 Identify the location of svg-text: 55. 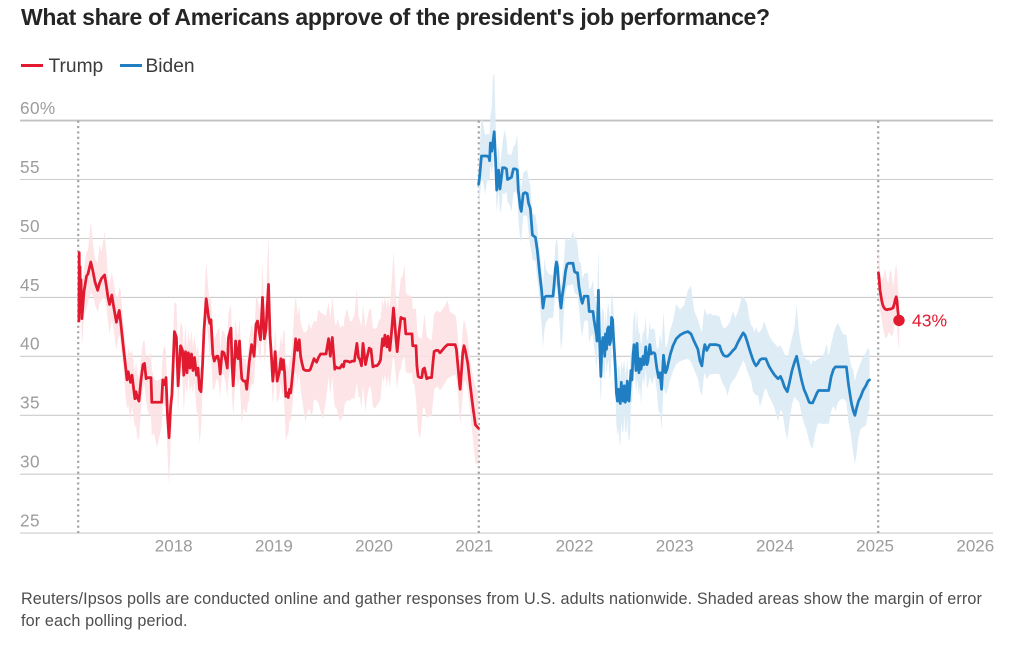
(30, 167).